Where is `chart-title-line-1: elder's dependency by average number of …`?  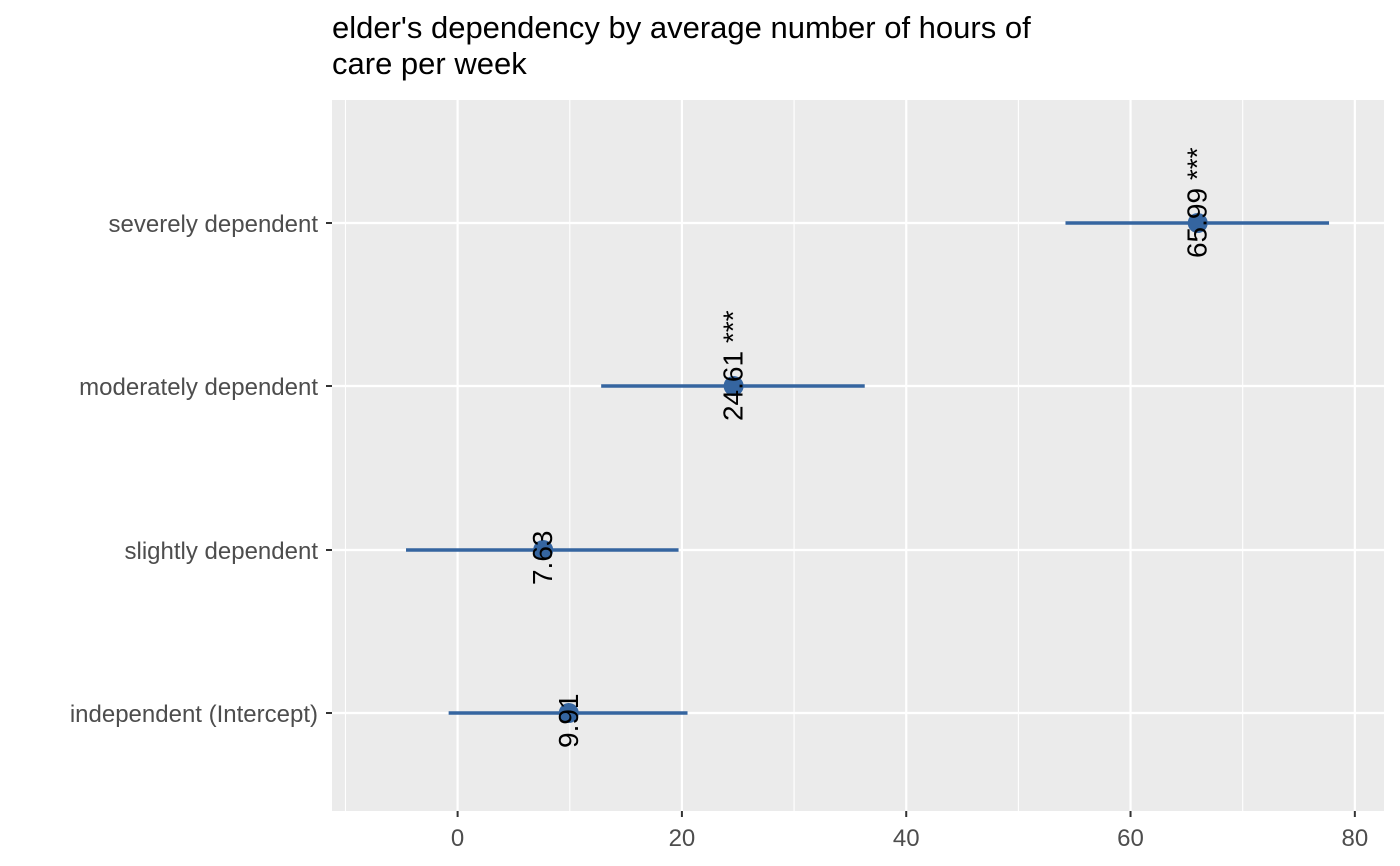 chart-title-line-1: elder's dependency by average number of … is located at coordinates (681, 27).